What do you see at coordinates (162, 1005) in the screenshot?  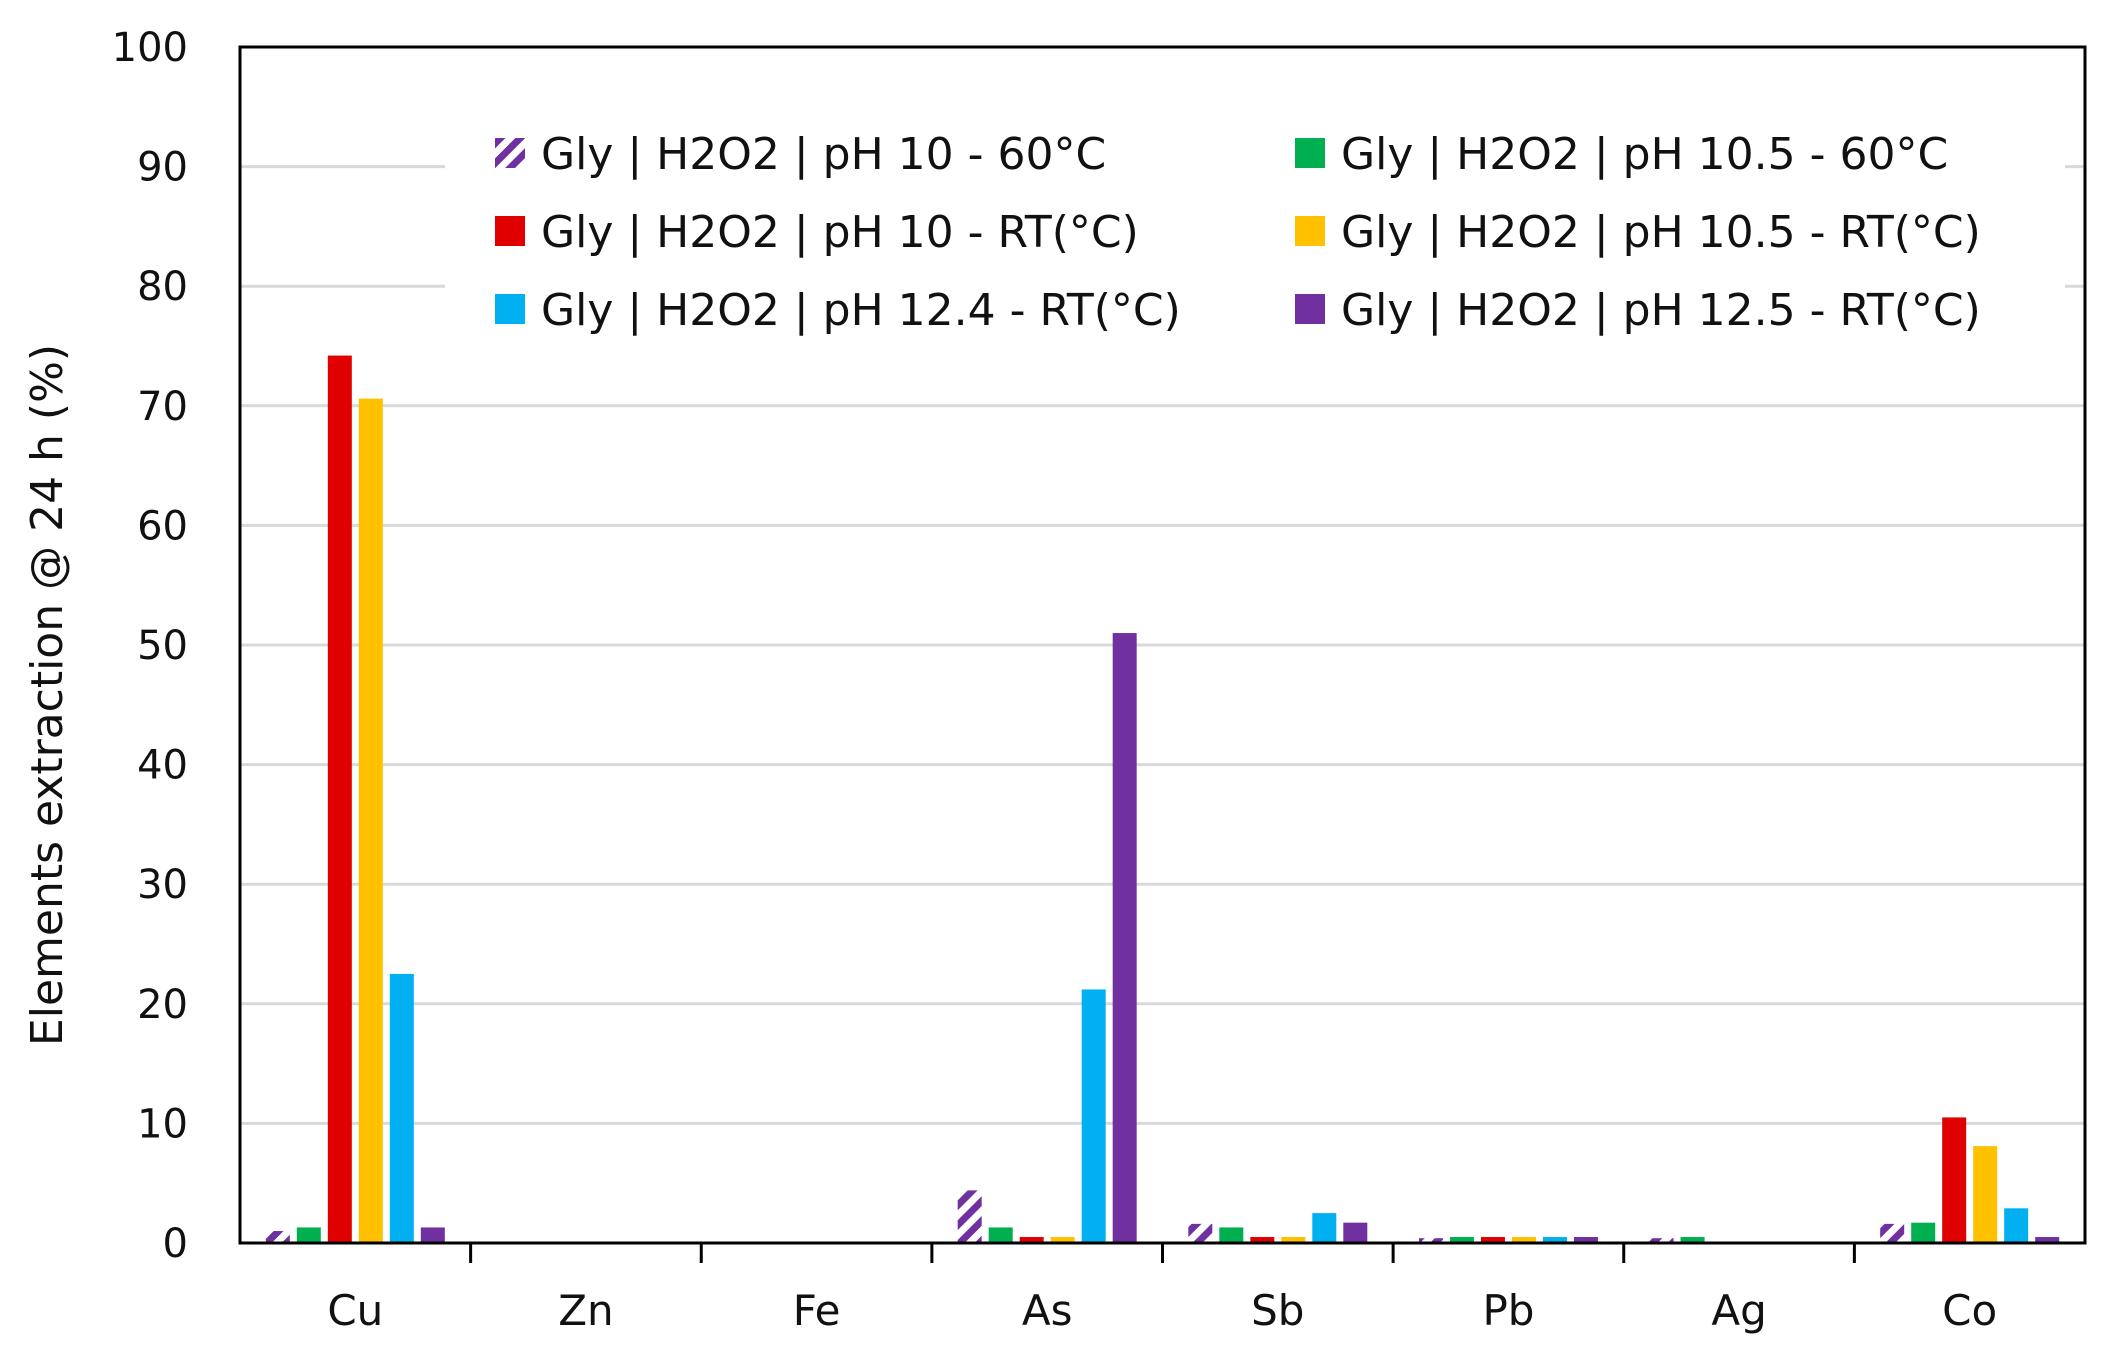 I see `y-tick-label: 20` at bounding box center [162, 1005].